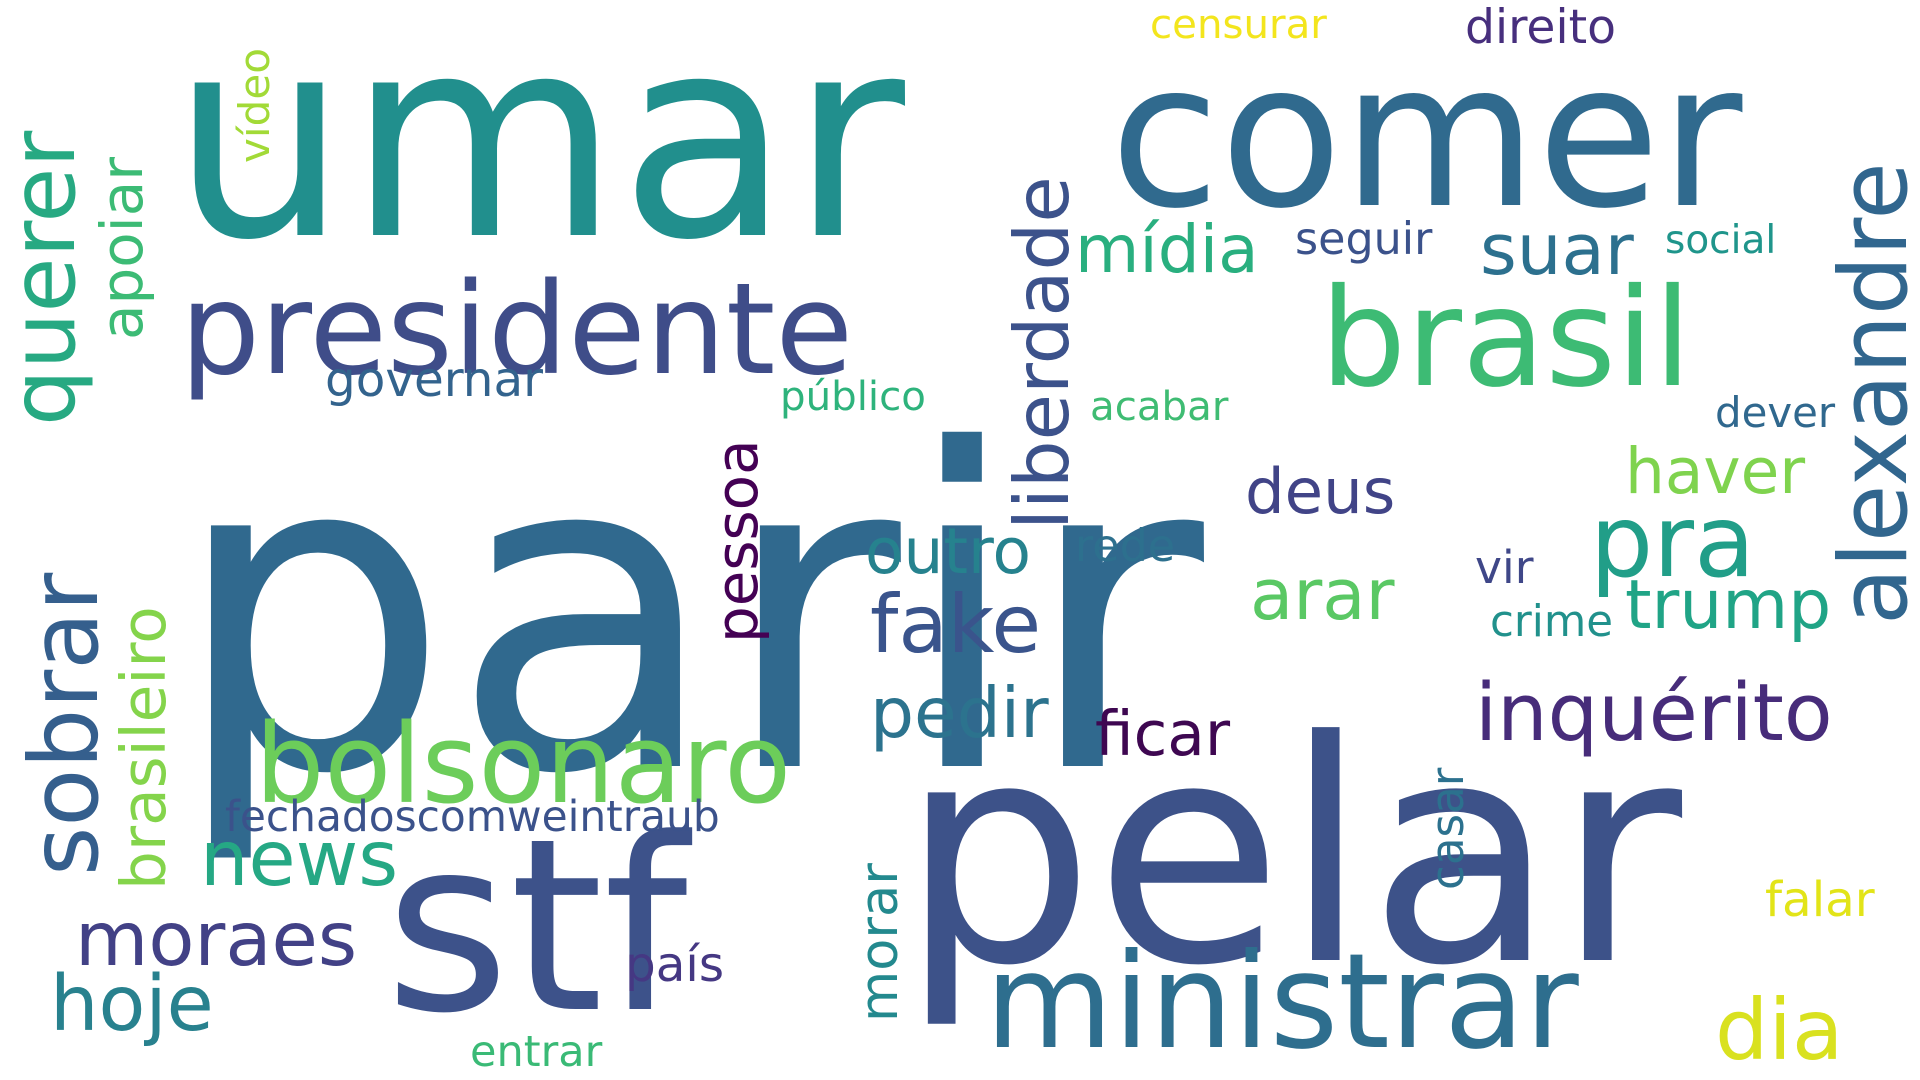 The image size is (1920, 1080). What do you see at coordinates (517, 329) in the screenshot?
I see `word-presidente: presidente` at bounding box center [517, 329].